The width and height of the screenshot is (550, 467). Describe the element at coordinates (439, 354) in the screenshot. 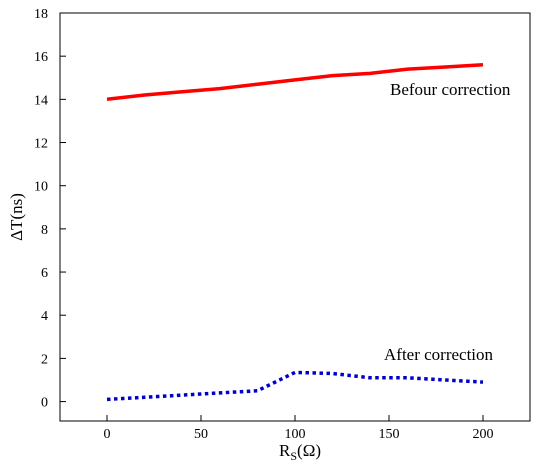

I see `annotation-after-correction: After correction` at that location.